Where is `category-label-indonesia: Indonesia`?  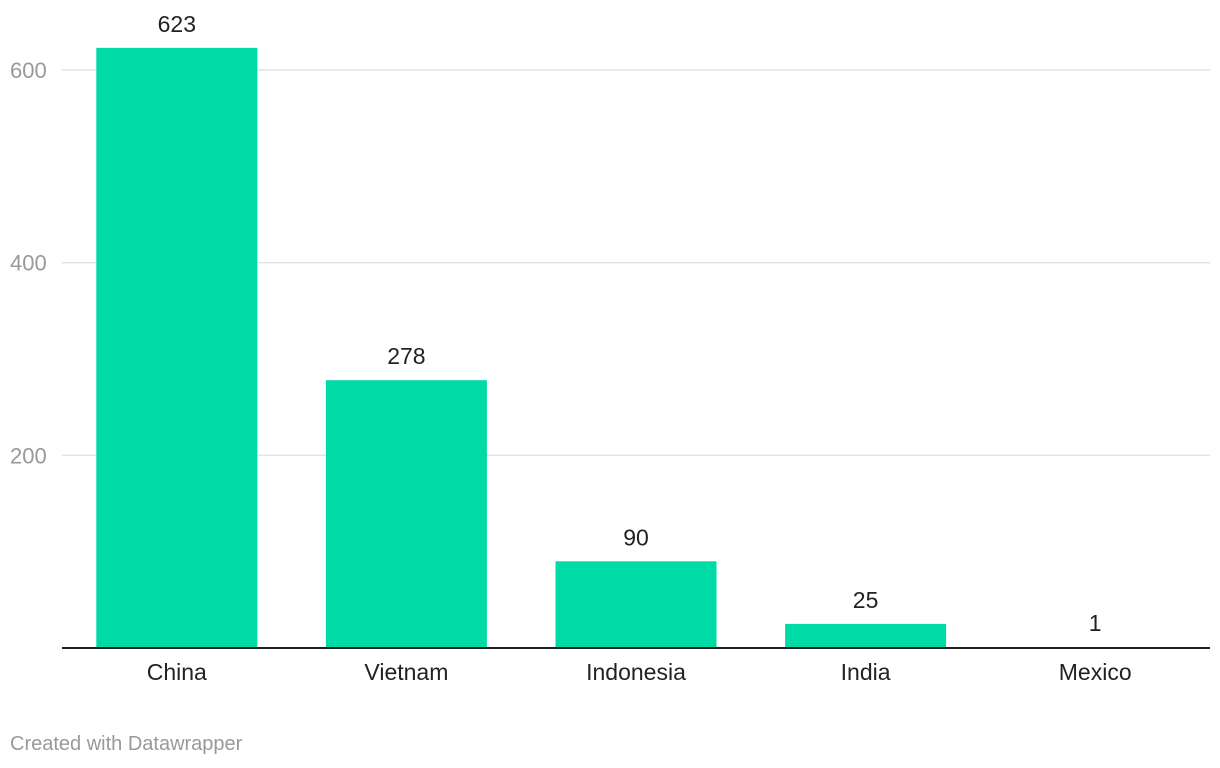
category-label-indonesia: Indonesia is located at coordinates (636, 672).